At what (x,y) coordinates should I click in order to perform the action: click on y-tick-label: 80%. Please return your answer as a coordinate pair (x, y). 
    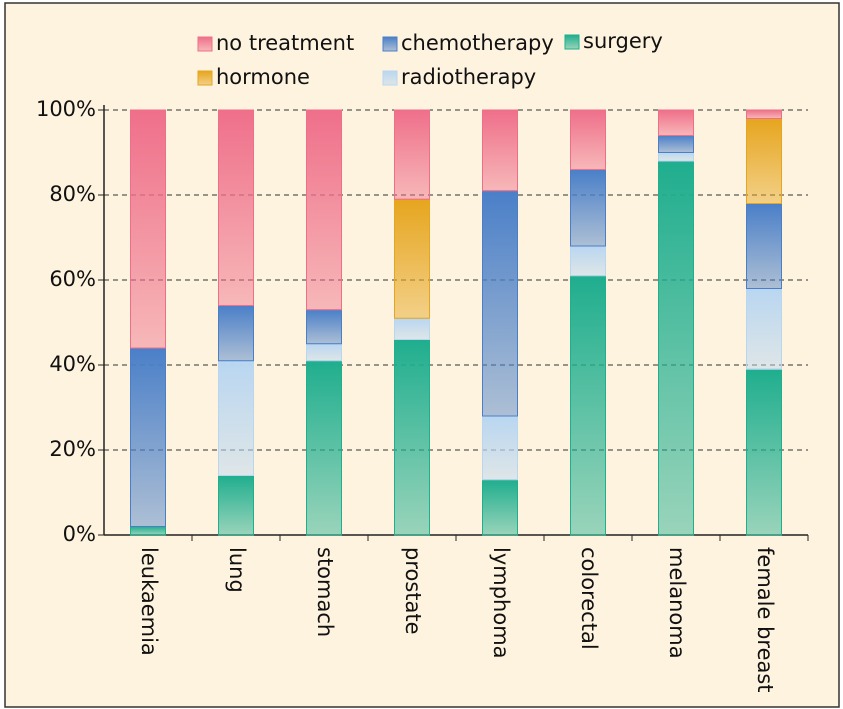
    Looking at the image, I should click on (72, 194).